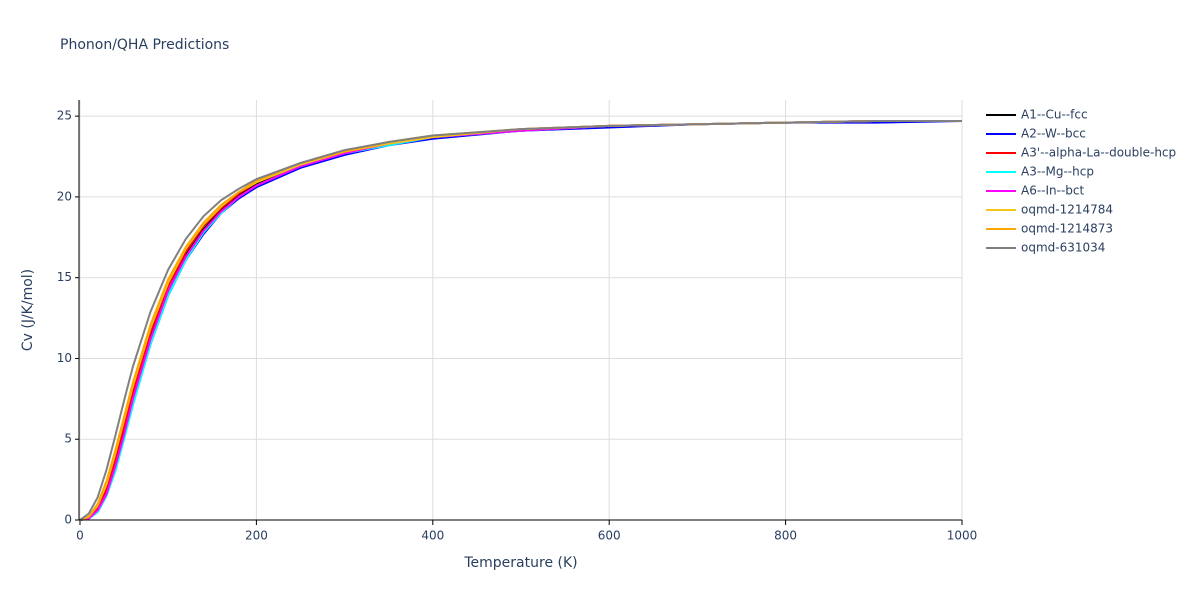  I want to click on legend-label: A3'--alpha-La--double-hcp, so click(1098, 153).